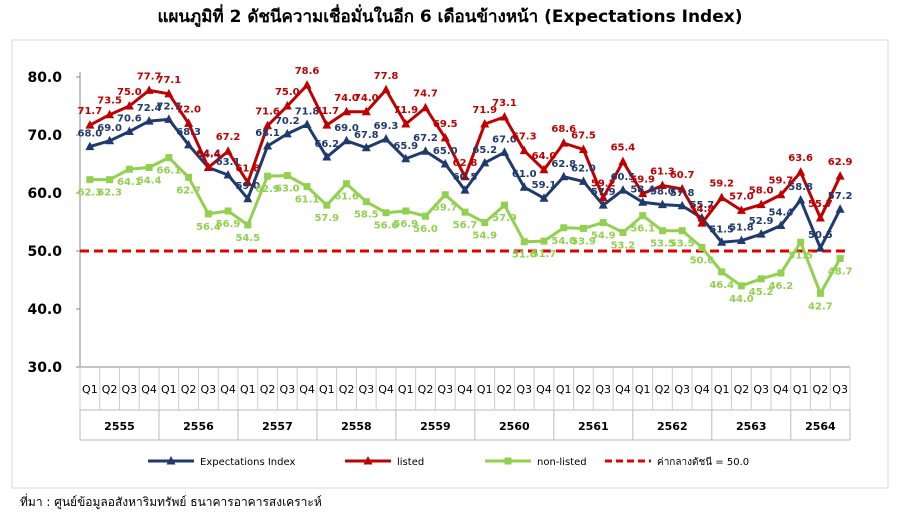 This screenshot has width=900, height=526. What do you see at coordinates (504, 103) in the screenshot?
I see `data-label: 73.1` at bounding box center [504, 103].